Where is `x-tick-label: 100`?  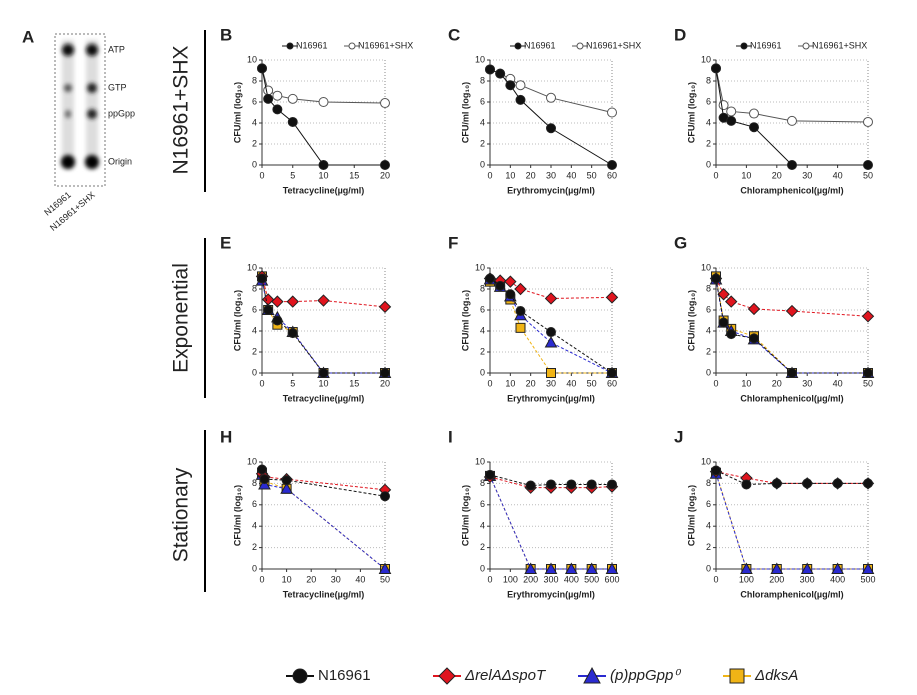
x-tick-label: 100 is located at coordinates (510, 579).